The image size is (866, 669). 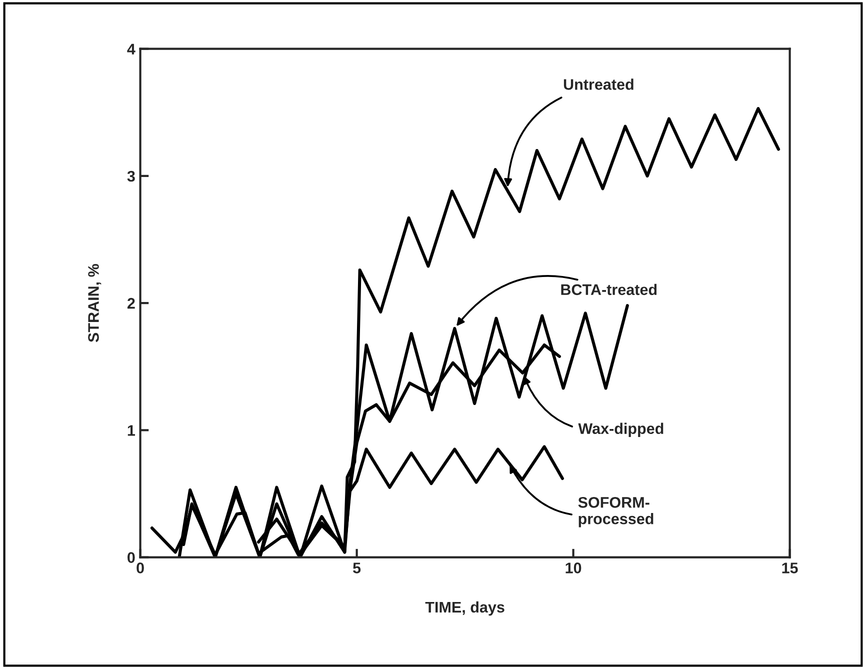 I want to click on y-tick-label: 3, so click(x=131, y=176).